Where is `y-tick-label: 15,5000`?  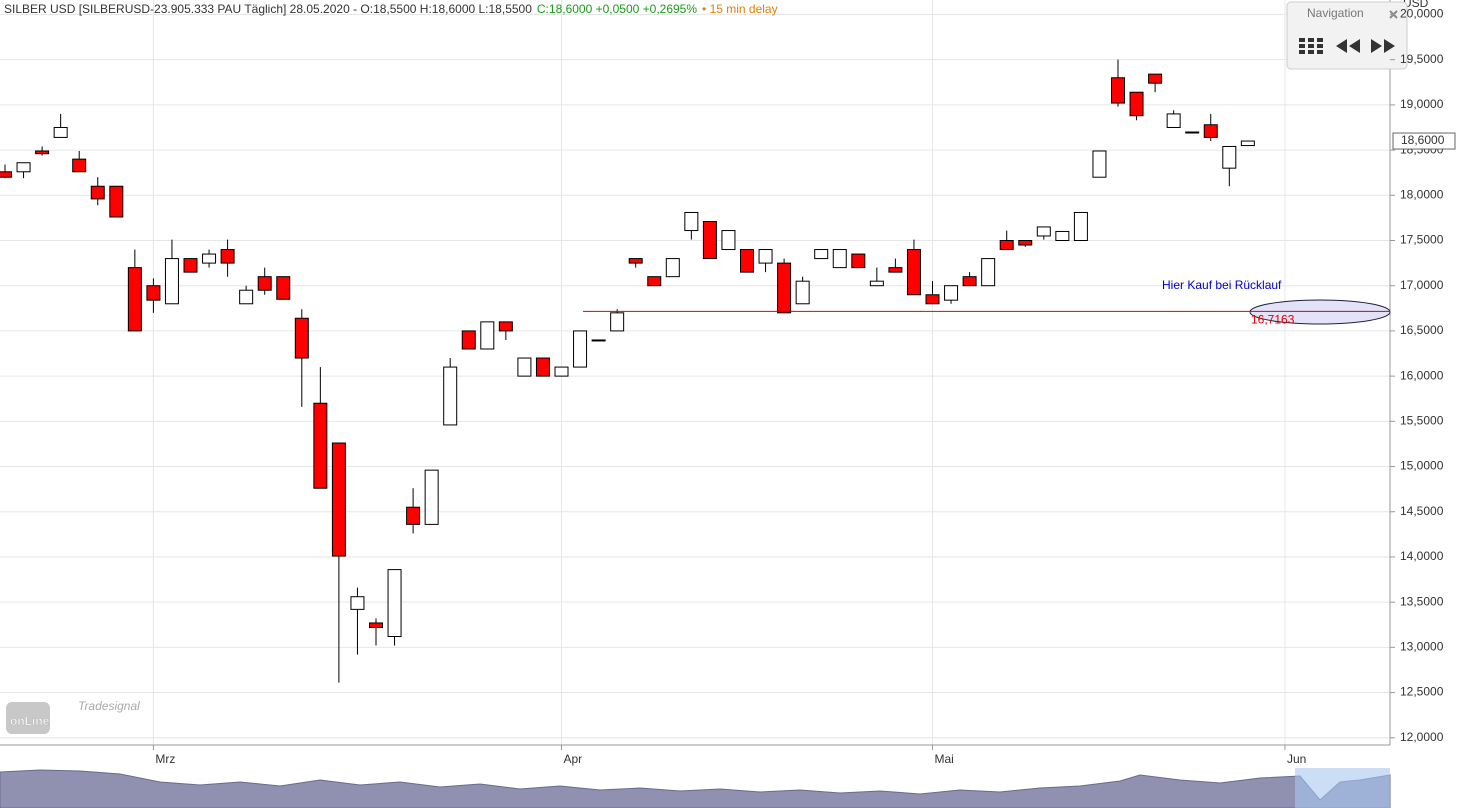 y-tick-label: 15,5000 is located at coordinates (1422, 420).